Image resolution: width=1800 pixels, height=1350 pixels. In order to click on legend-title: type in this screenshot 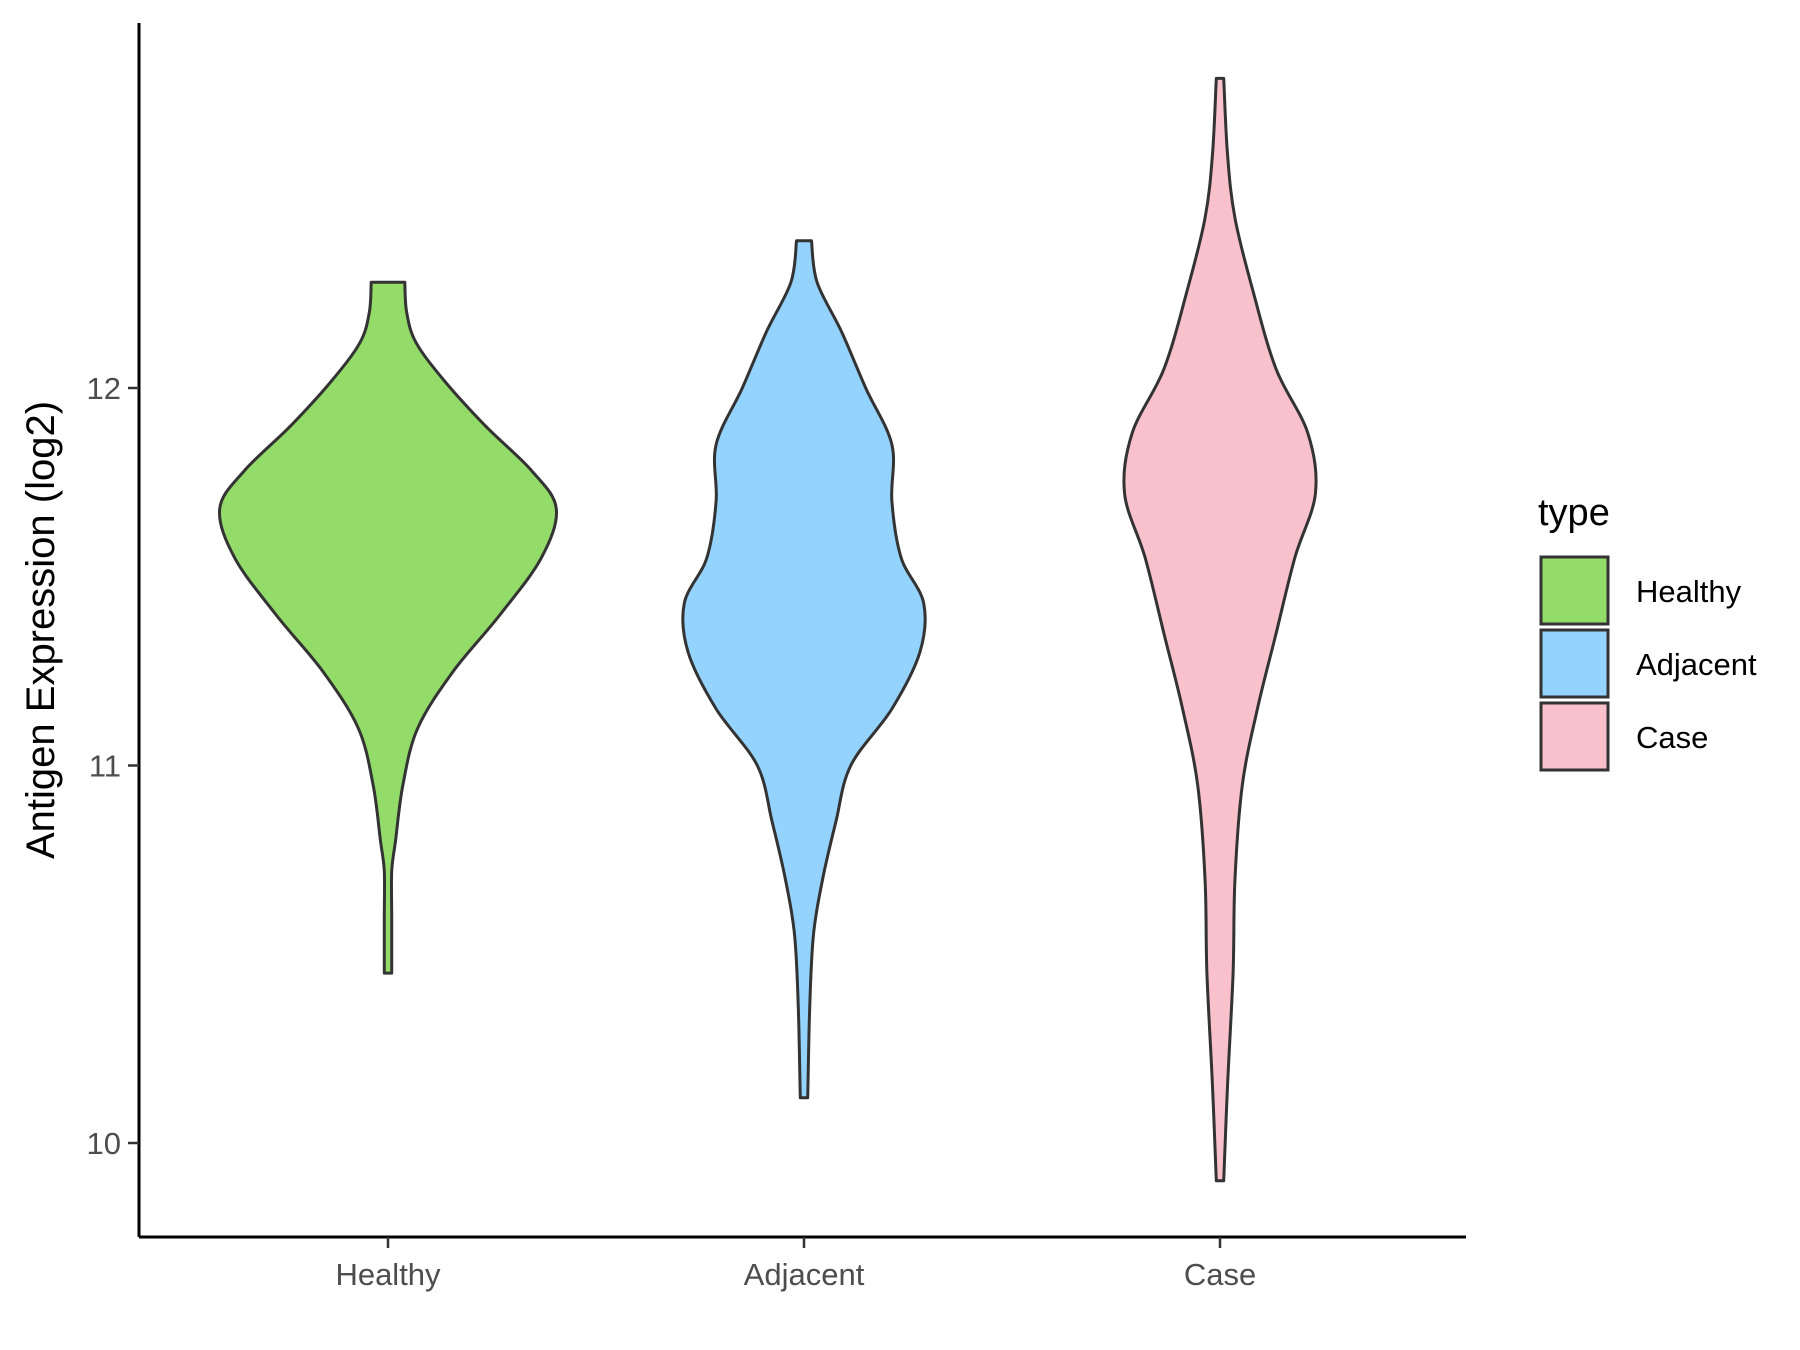, I will do `click(1574, 513)`.